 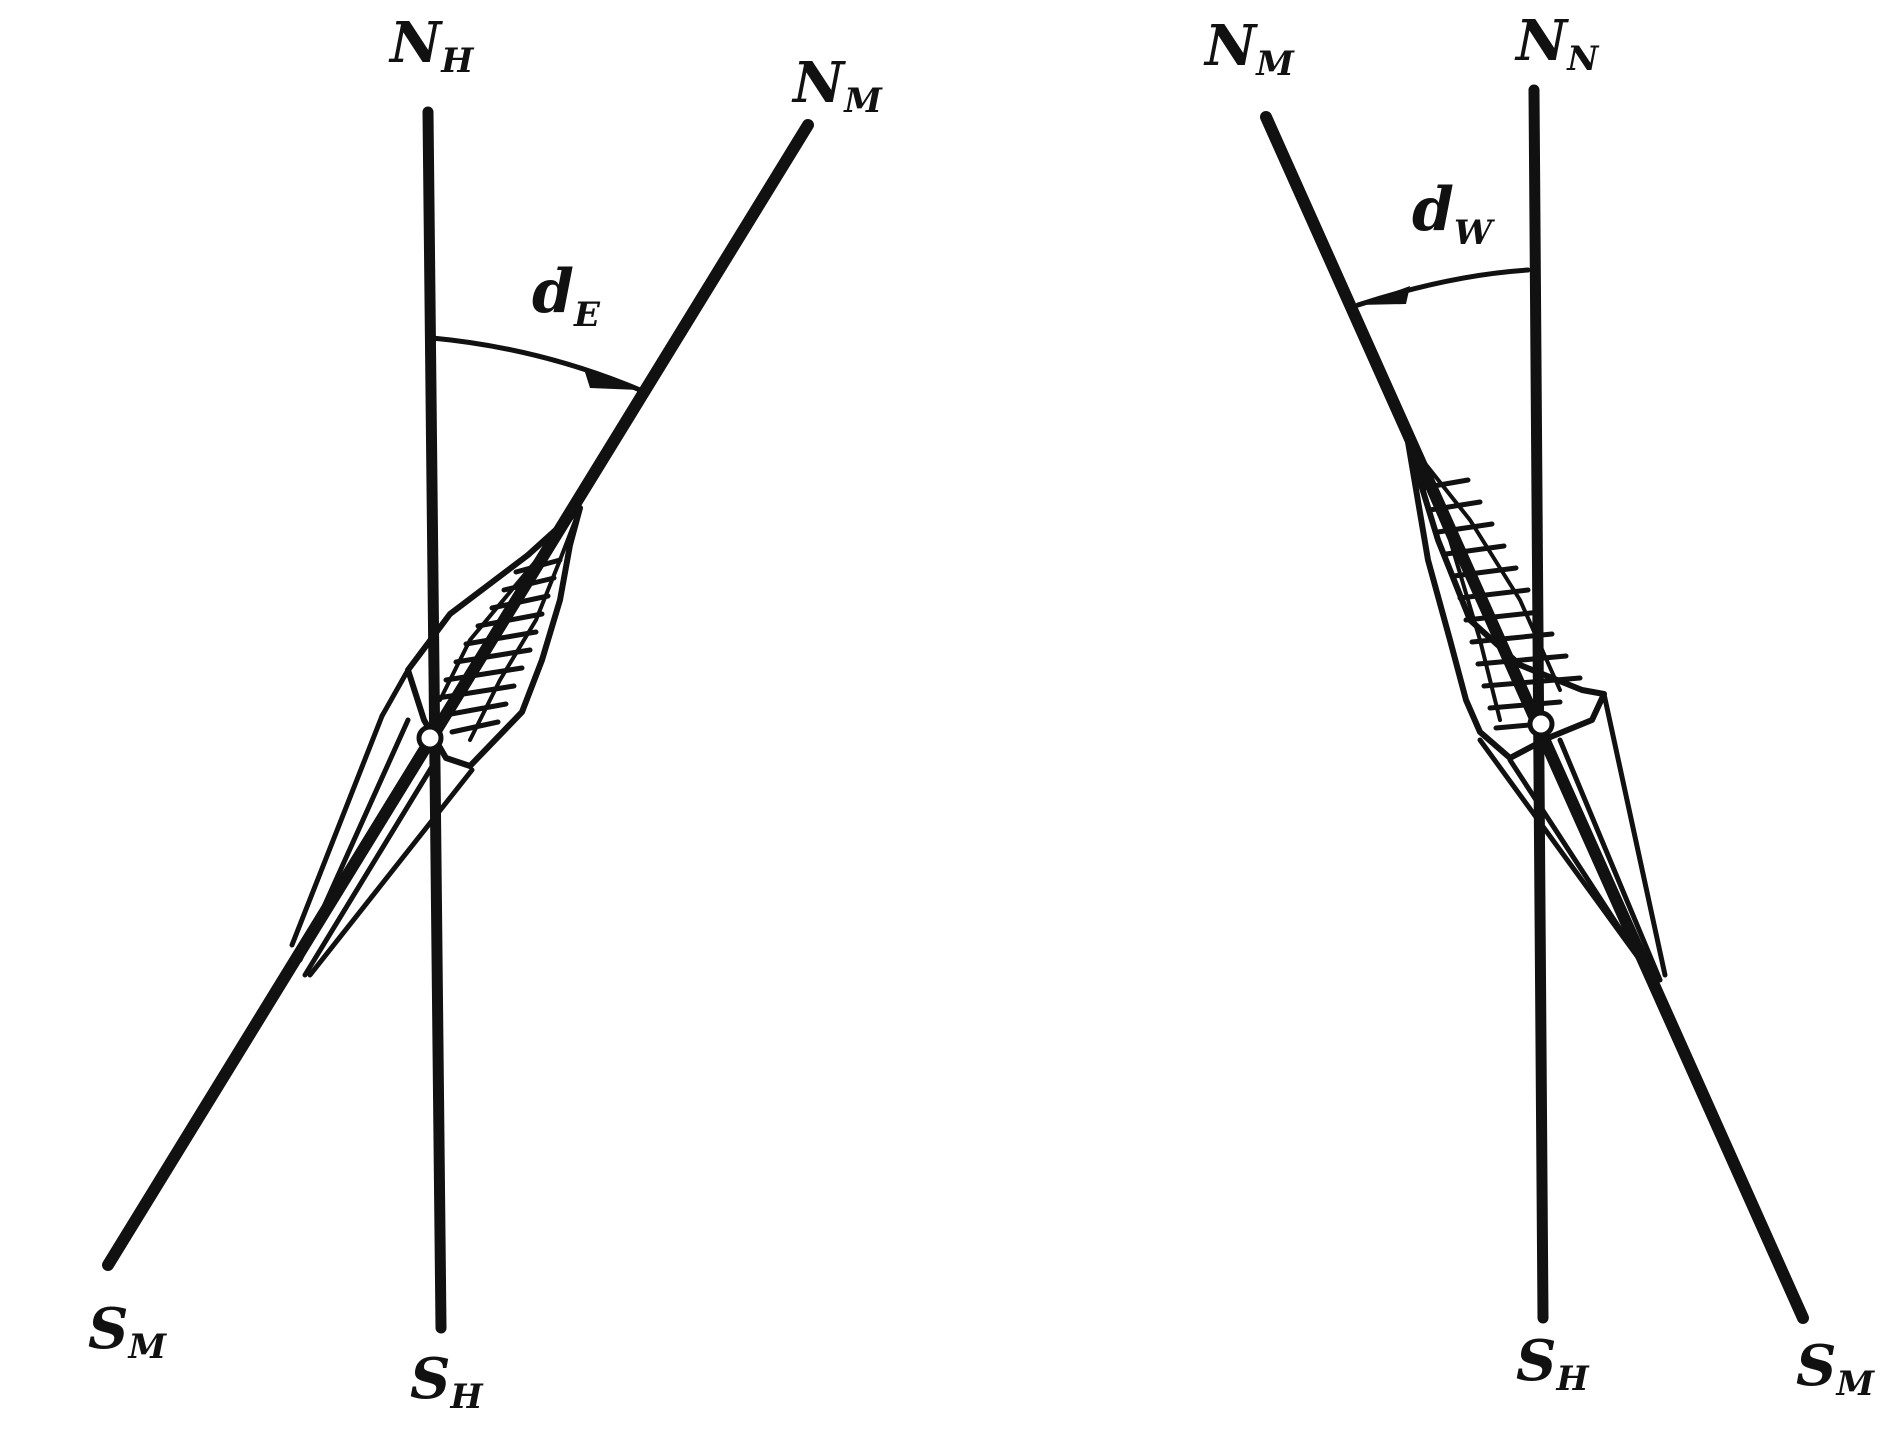 What do you see at coordinates (536, 364) in the screenshot?
I see `declination-arc` at bounding box center [536, 364].